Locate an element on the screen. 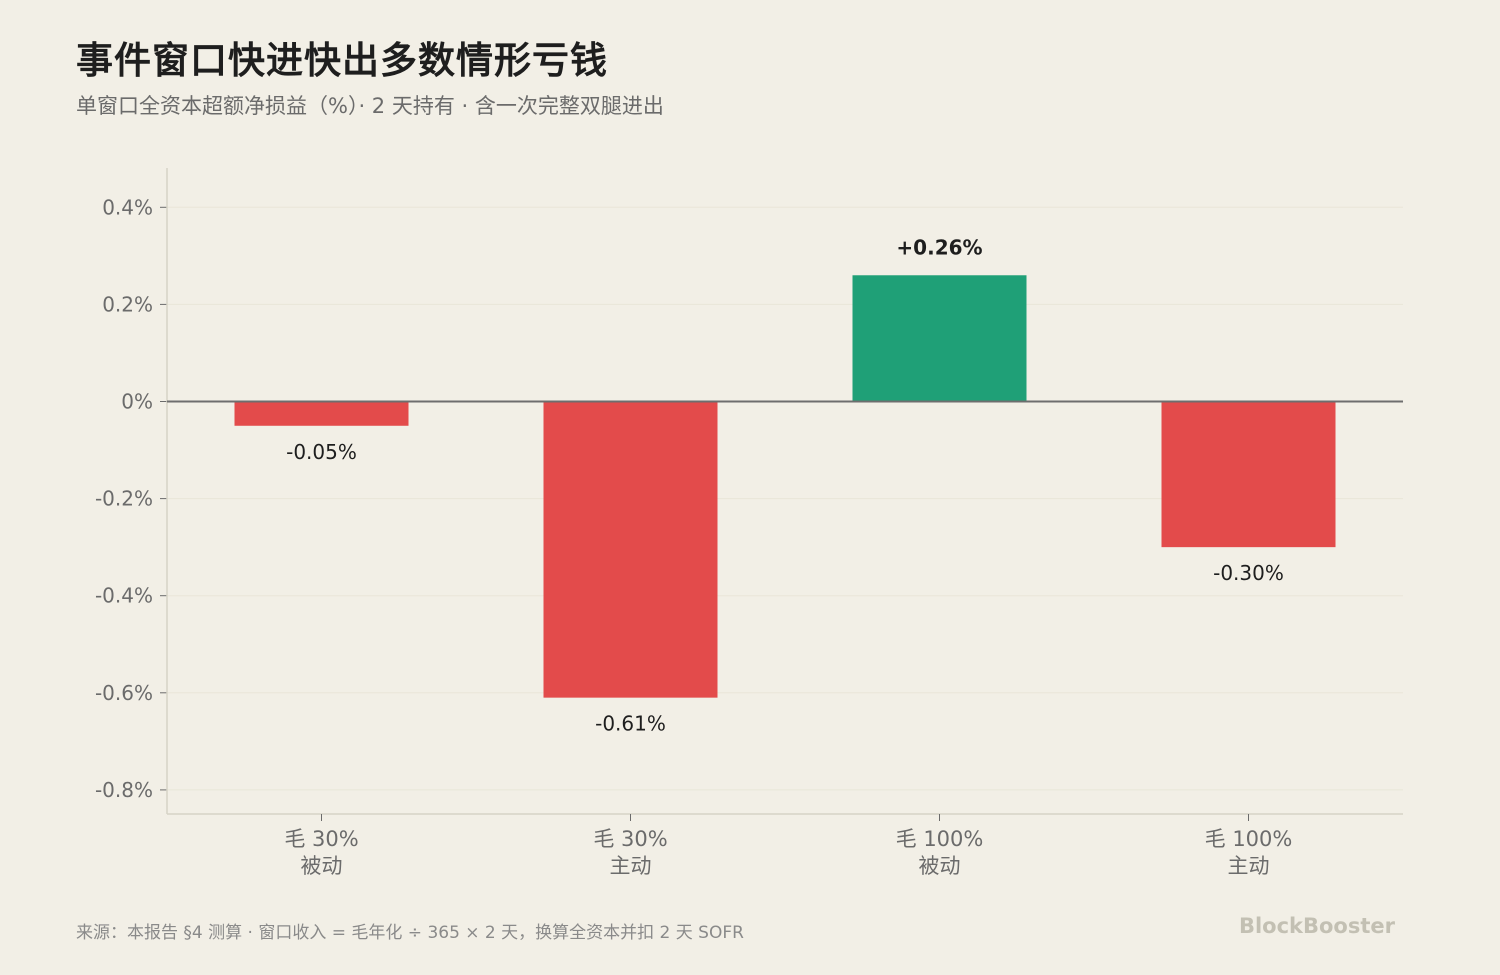 This screenshot has width=1500, height=975. y-tick-label: 0% is located at coordinates (137, 402).